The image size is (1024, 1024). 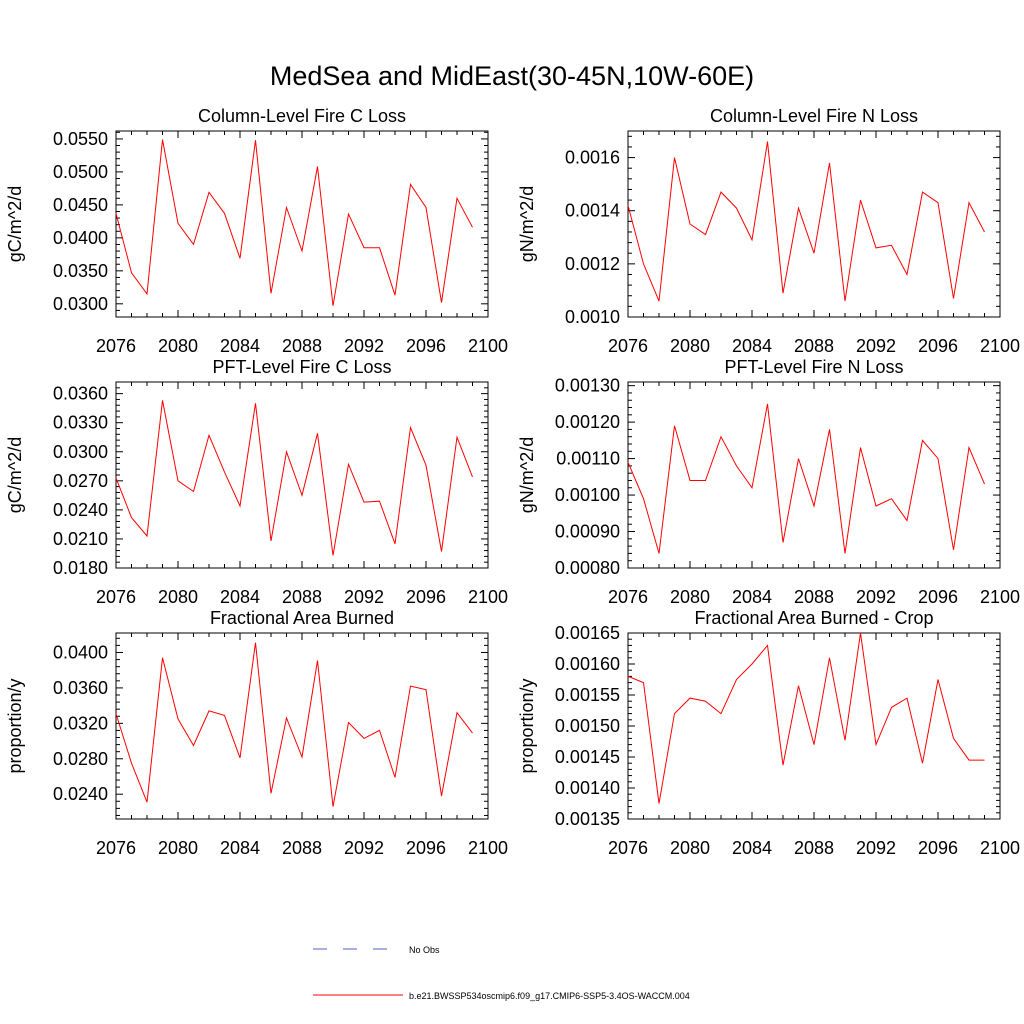 What do you see at coordinates (592, 264) in the screenshot?
I see `y-tick-label: 0.0012` at bounding box center [592, 264].